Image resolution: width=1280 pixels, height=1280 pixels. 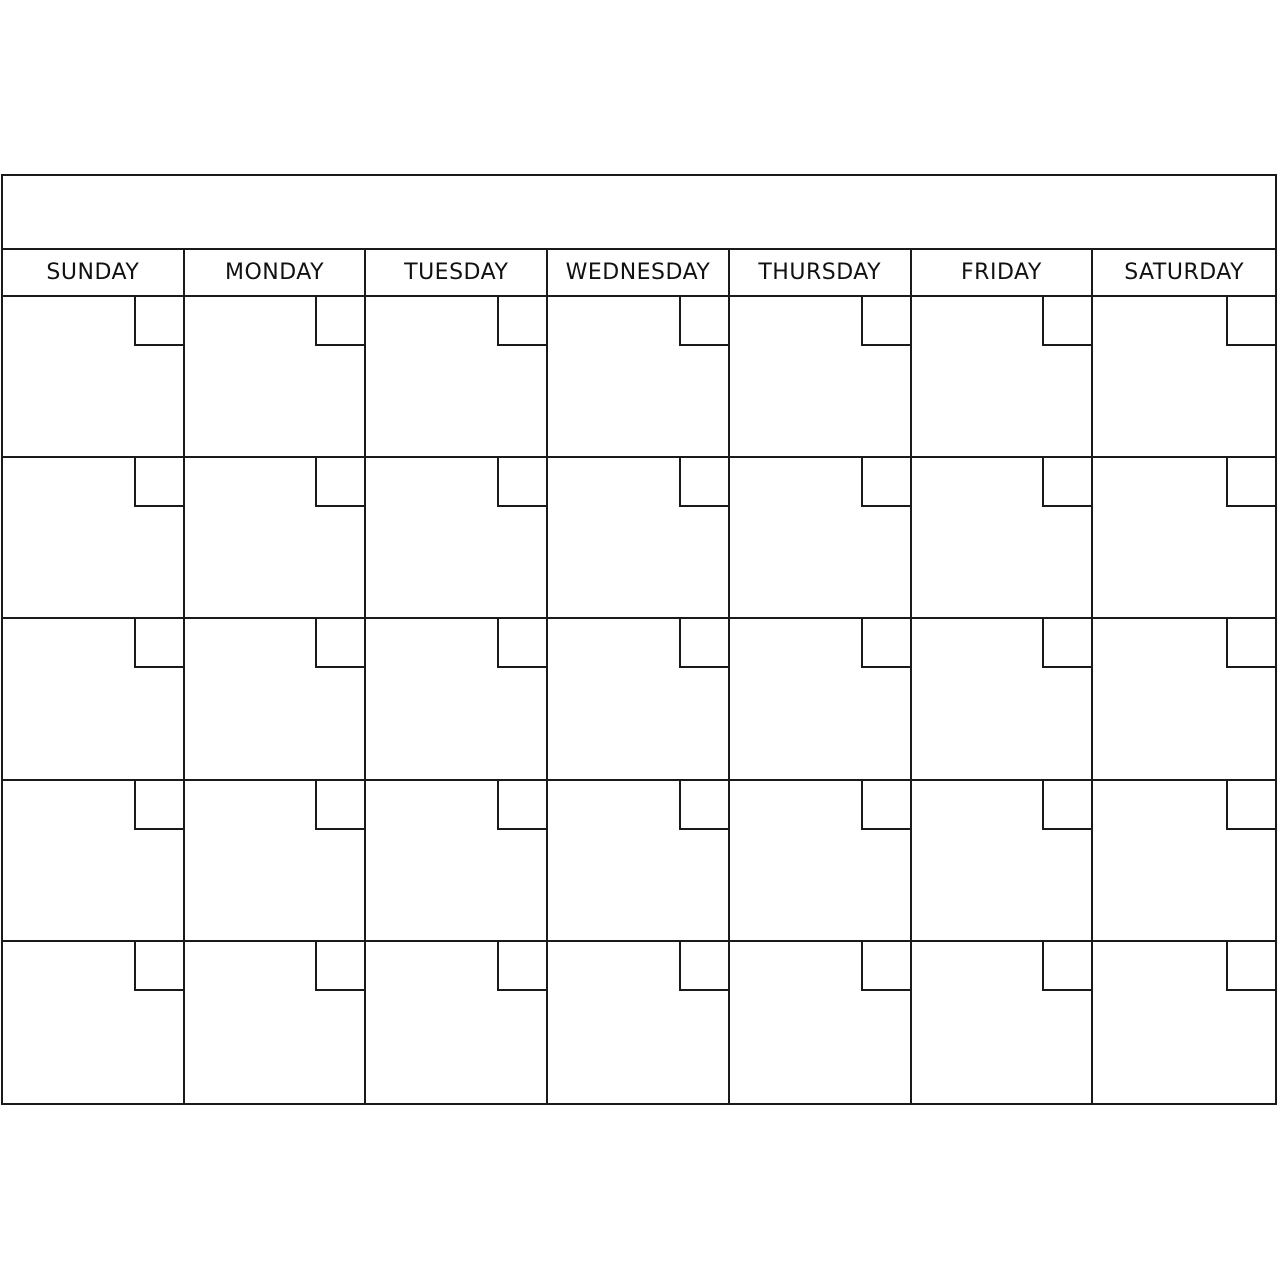 What do you see at coordinates (639, 213) in the screenshot?
I see `month-title-area` at bounding box center [639, 213].